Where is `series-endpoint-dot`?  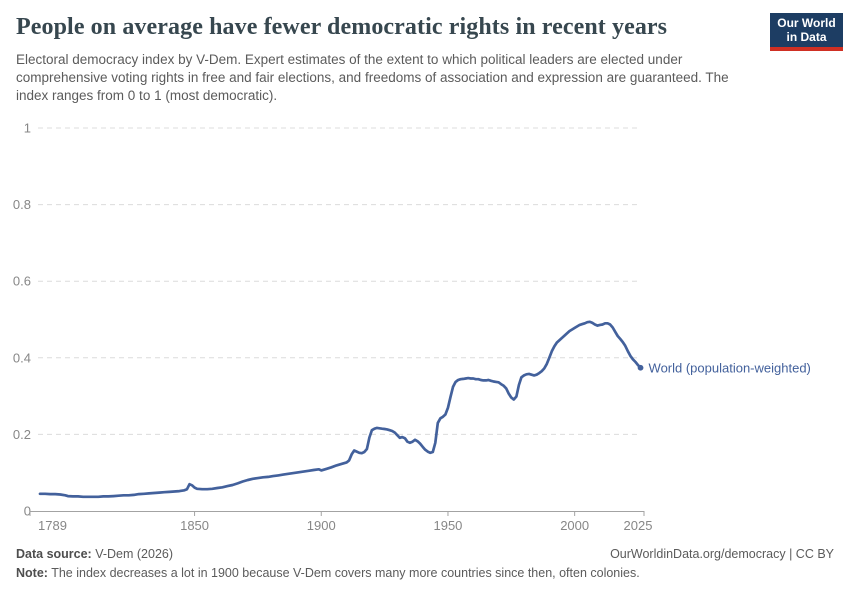
series-endpoint-dot is located at coordinates (640, 367).